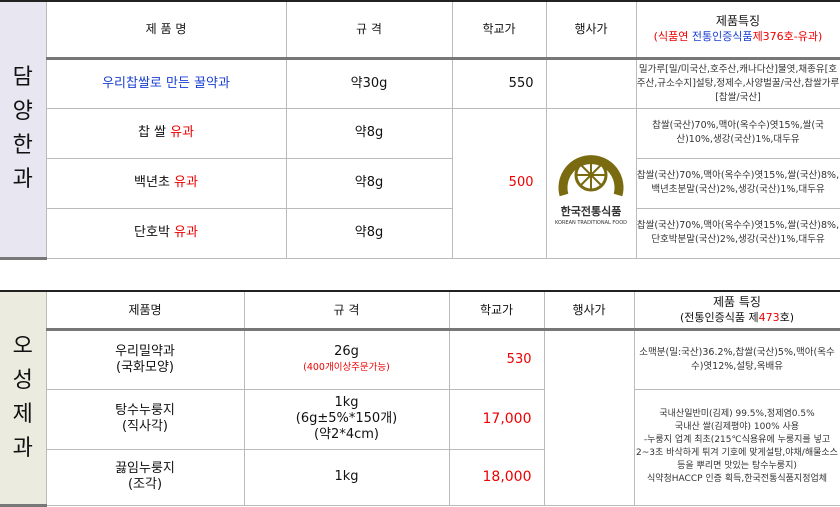 This screenshot has height=507, width=840. I want to click on product-name: 끓임누룽지 (조각), so click(145, 477).